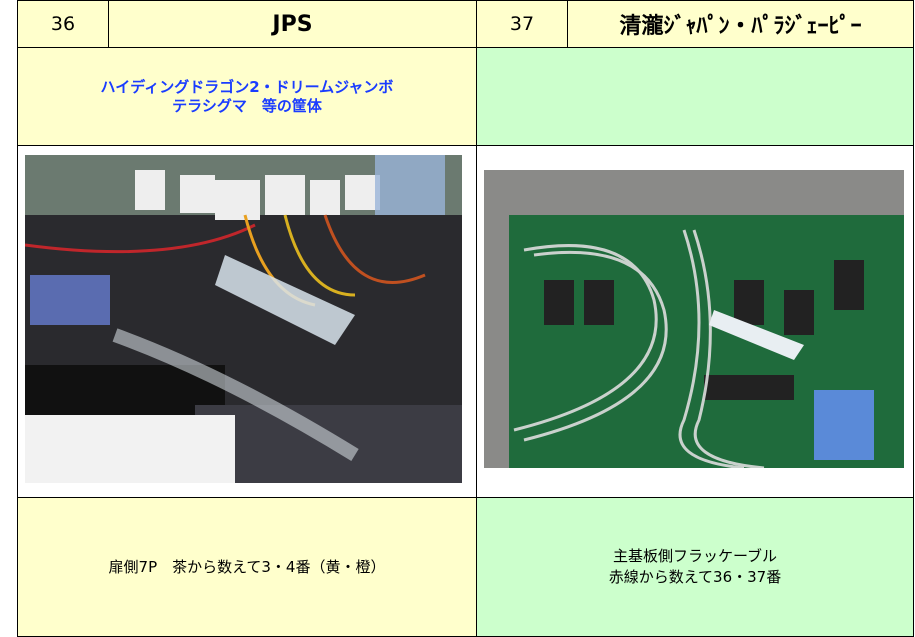 This screenshot has width=915, height=637. I want to click on caption-cell: 主基板側フラッケーブル 赤線から数えて36・37番, so click(695, 567).